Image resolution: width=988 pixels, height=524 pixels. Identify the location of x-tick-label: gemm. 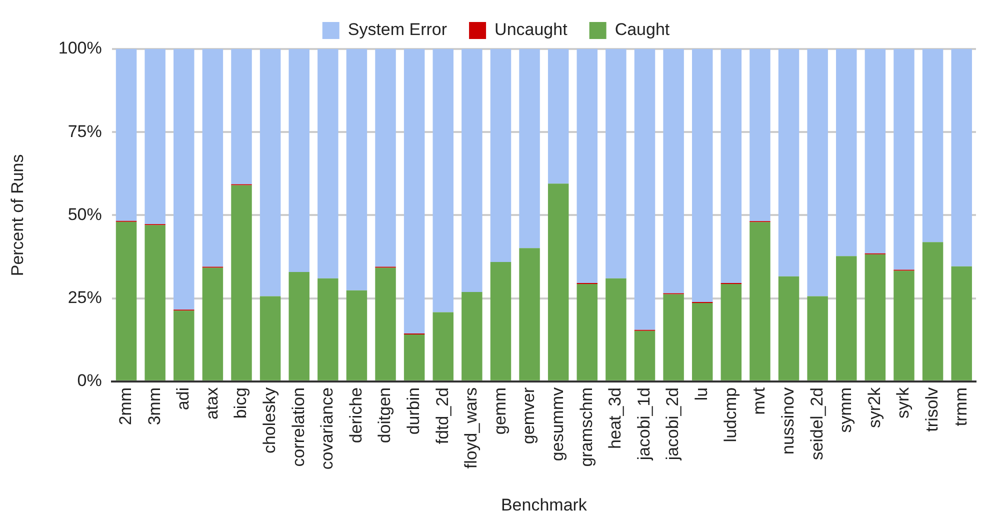
(500, 411).